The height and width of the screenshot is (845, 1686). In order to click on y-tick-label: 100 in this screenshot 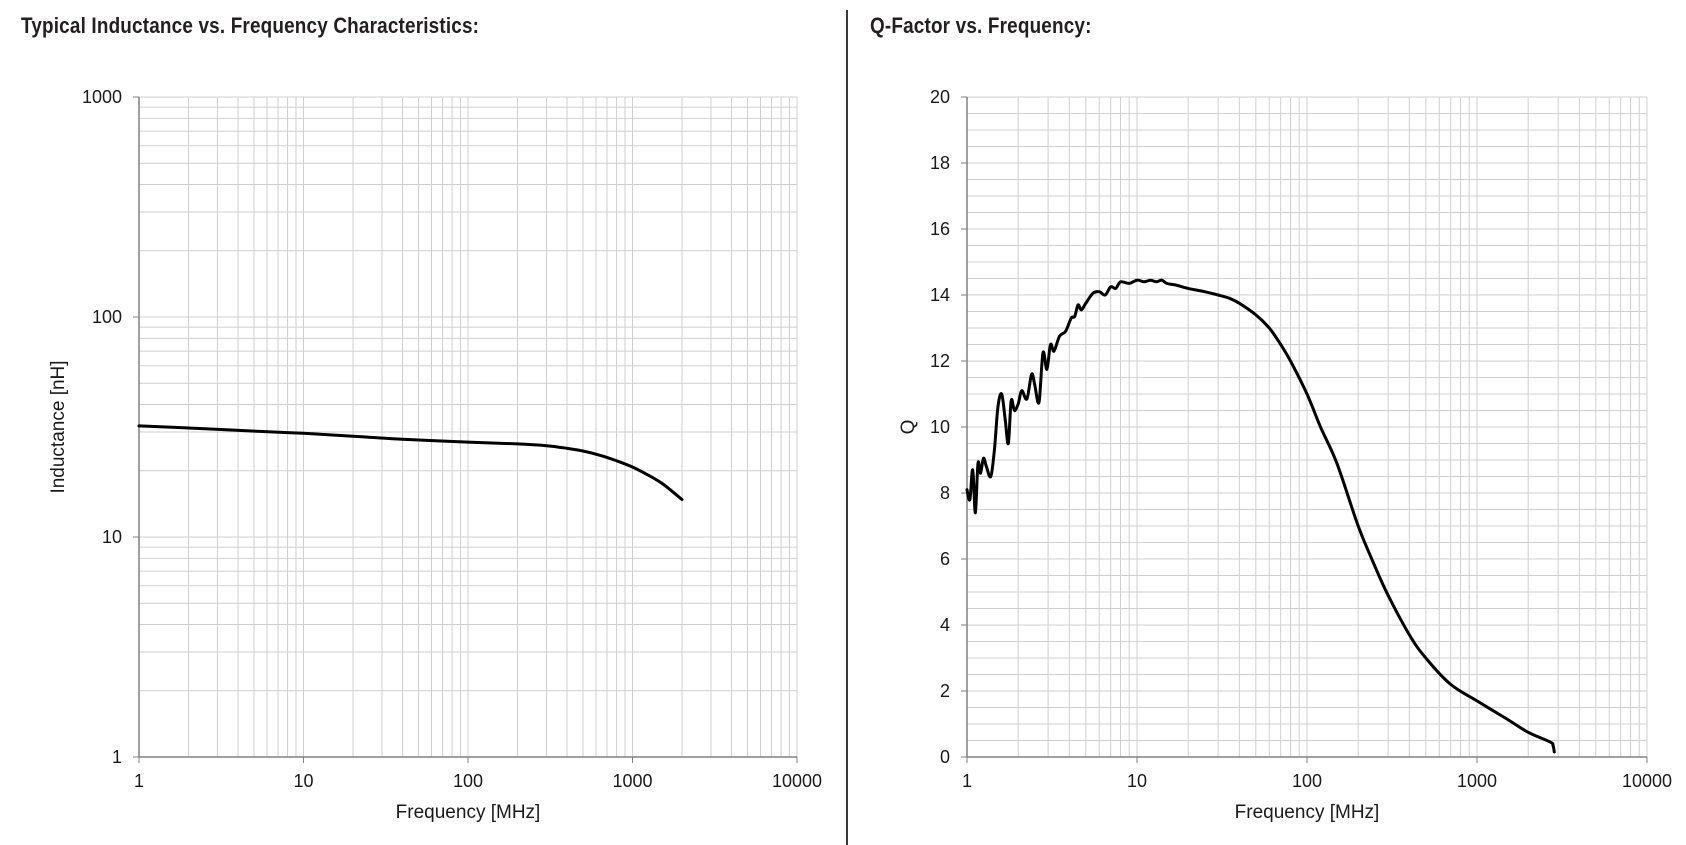, I will do `click(107, 317)`.